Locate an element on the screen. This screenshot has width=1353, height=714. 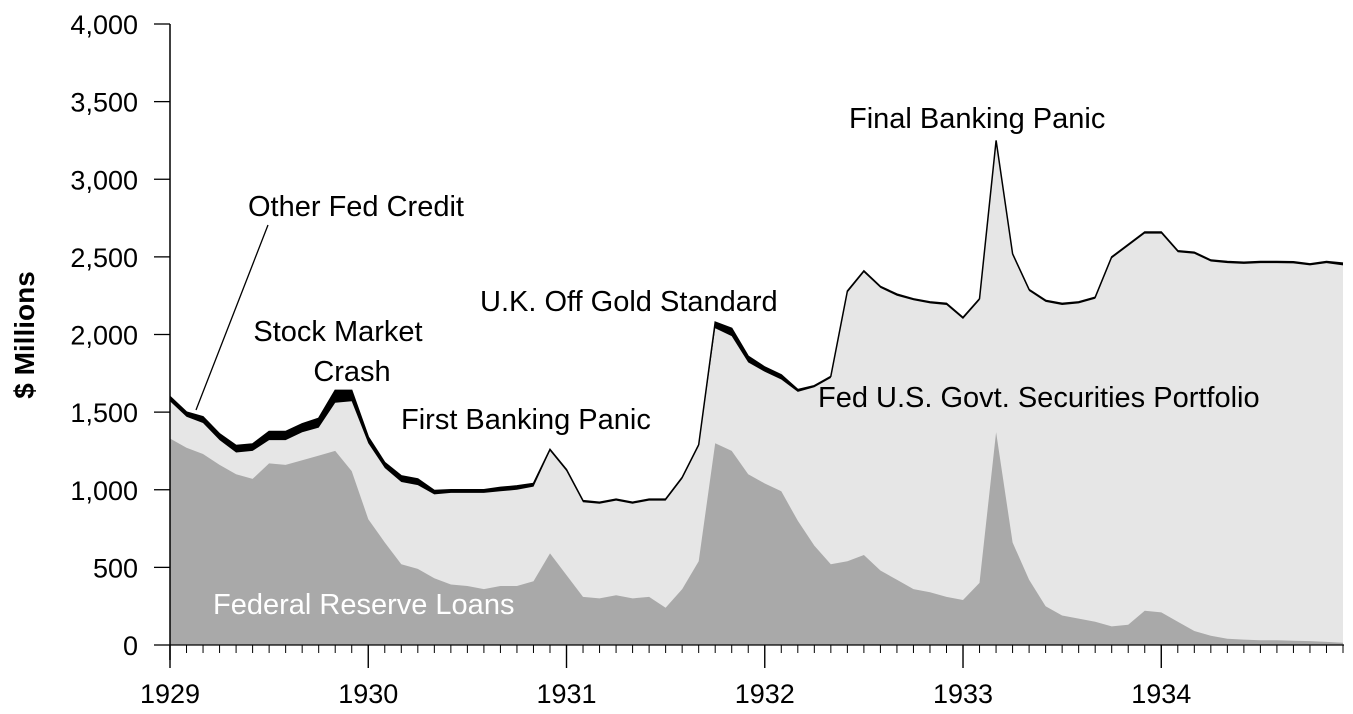
y-ticks: 0 500 1,000 1,500 2,000 2,500 3,000 3,500 4,000 is located at coordinates (120, 335).